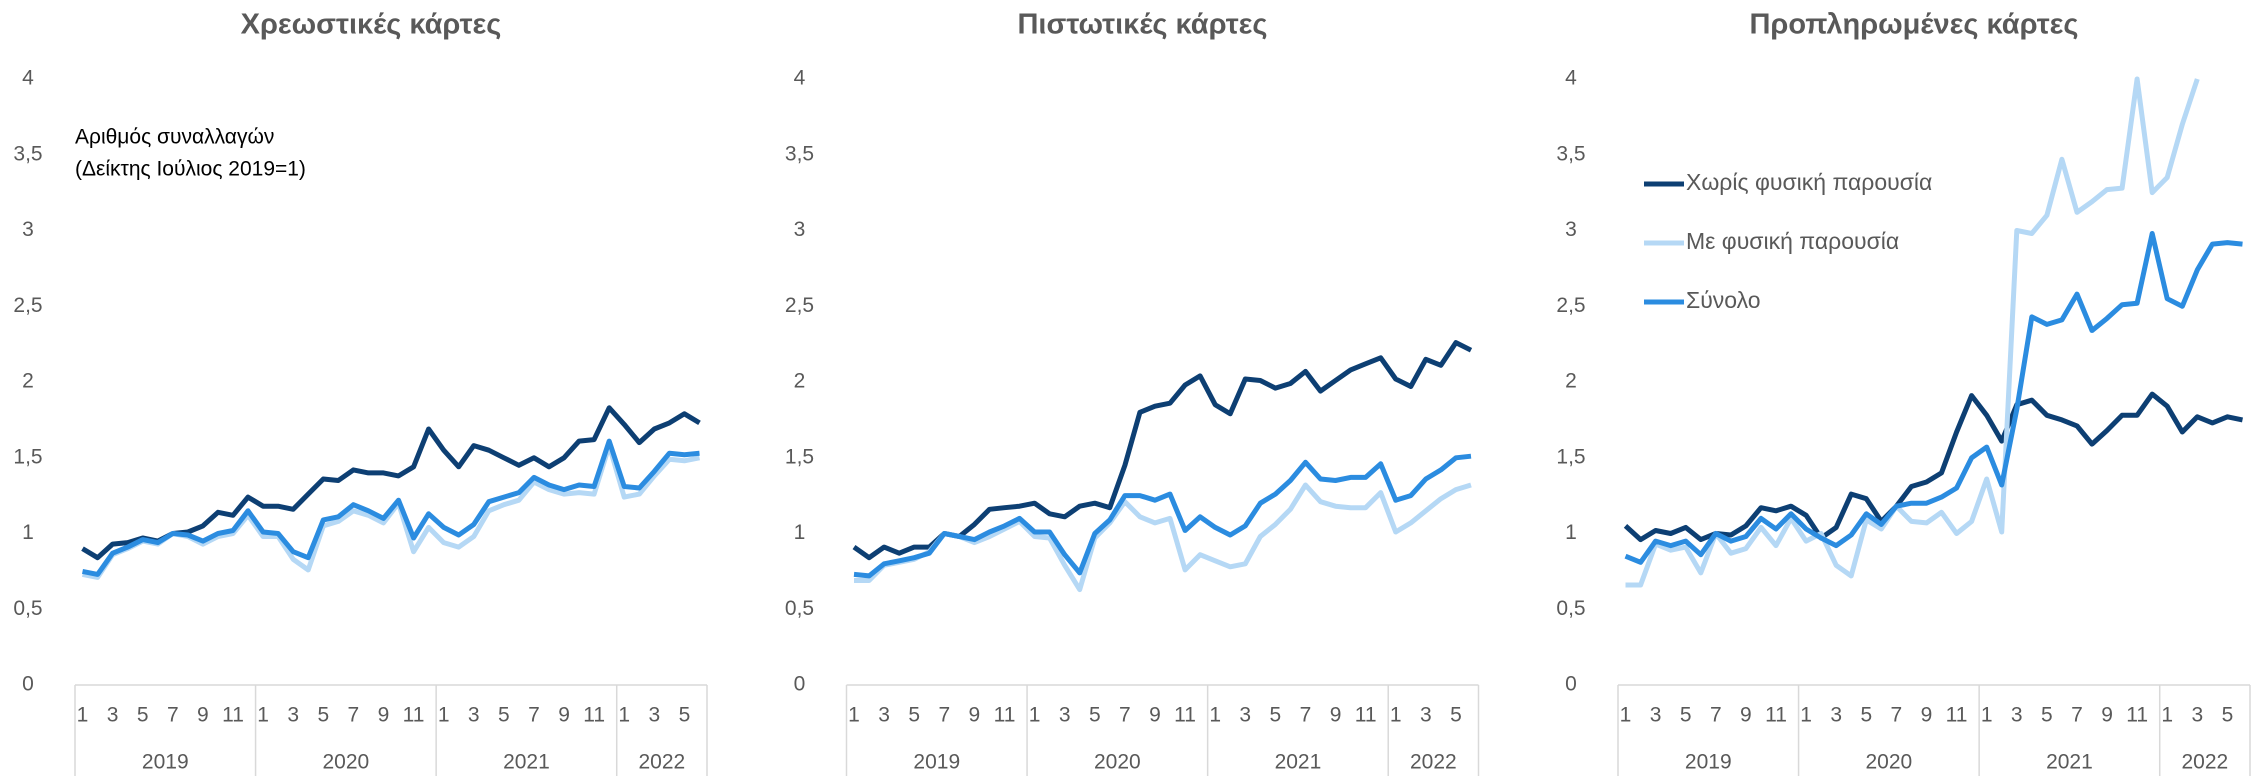  Describe the element at coordinates (1913, 25) in the screenshot. I see `chart-title: Προπληρωμένες κάρτες` at that location.